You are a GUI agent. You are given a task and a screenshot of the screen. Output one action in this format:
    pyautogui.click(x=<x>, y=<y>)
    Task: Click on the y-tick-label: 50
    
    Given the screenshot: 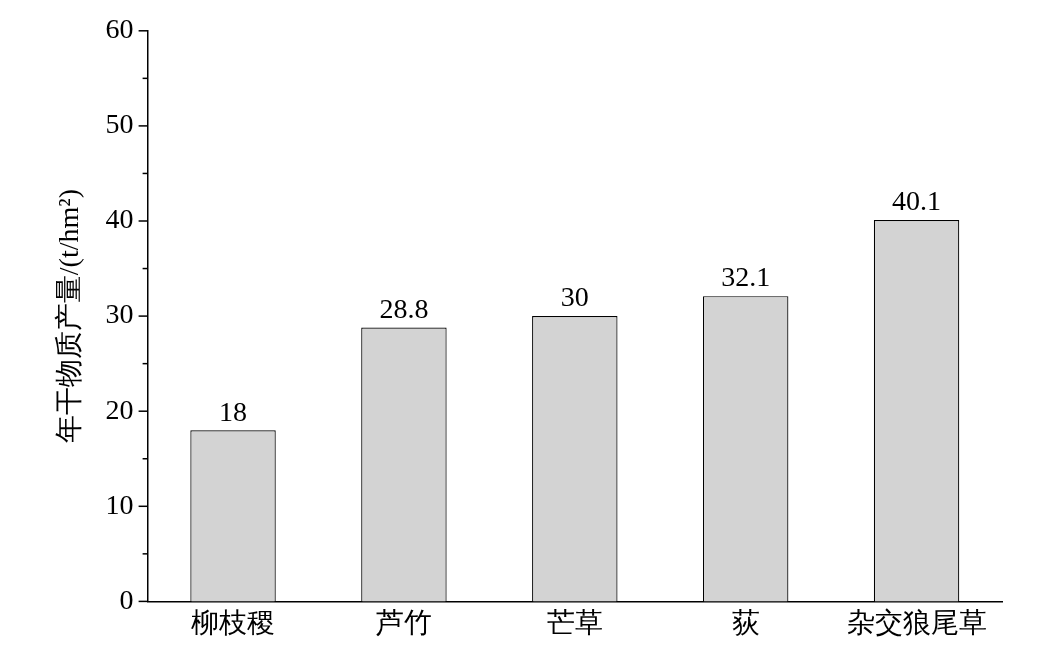 What is the action you would take?
    pyautogui.click(x=119, y=124)
    